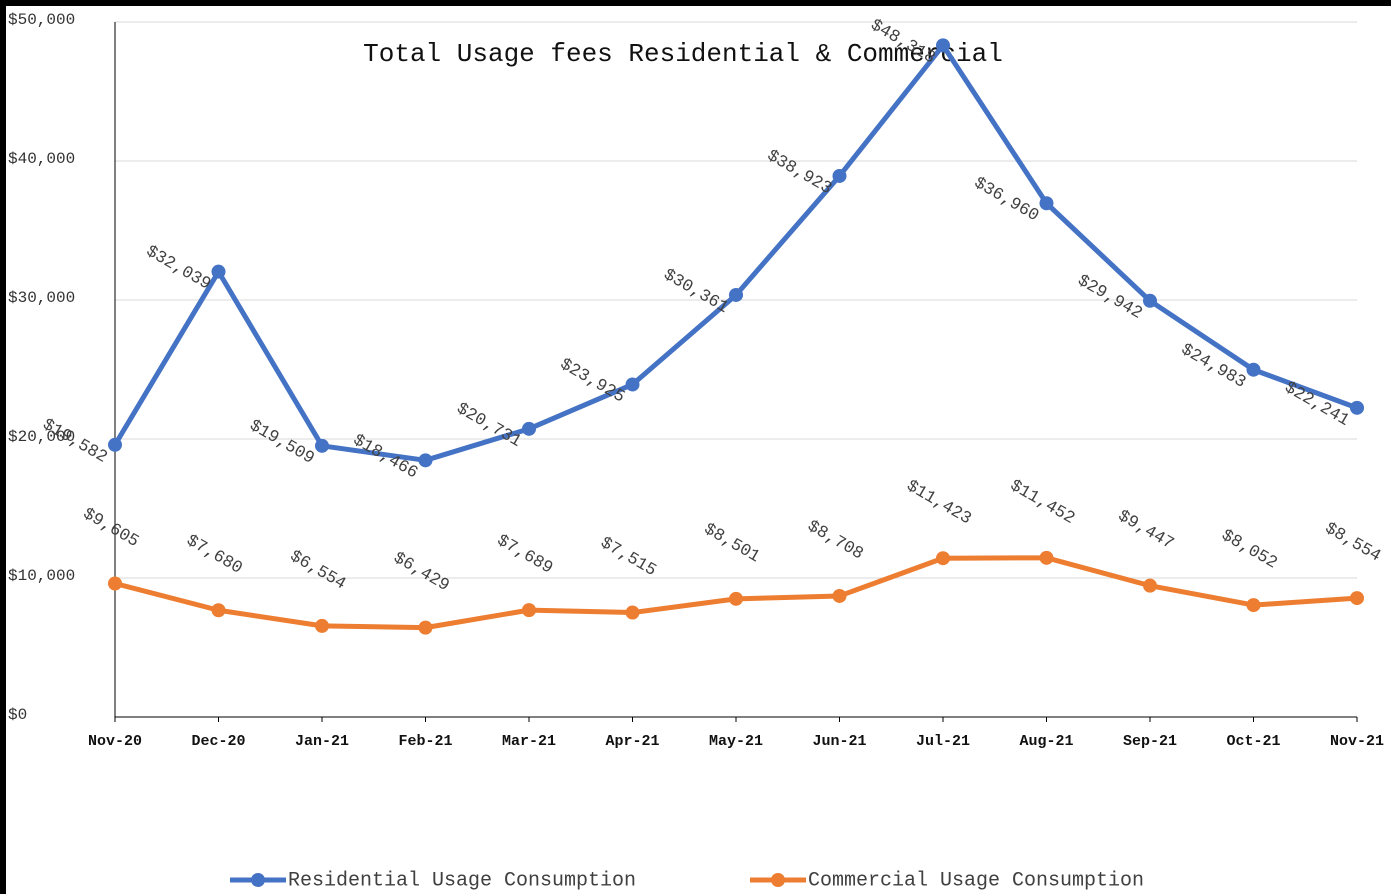  Describe the element at coordinates (41, 437) in the screenshot. I see `y-tick-label: $20,000` at that location.